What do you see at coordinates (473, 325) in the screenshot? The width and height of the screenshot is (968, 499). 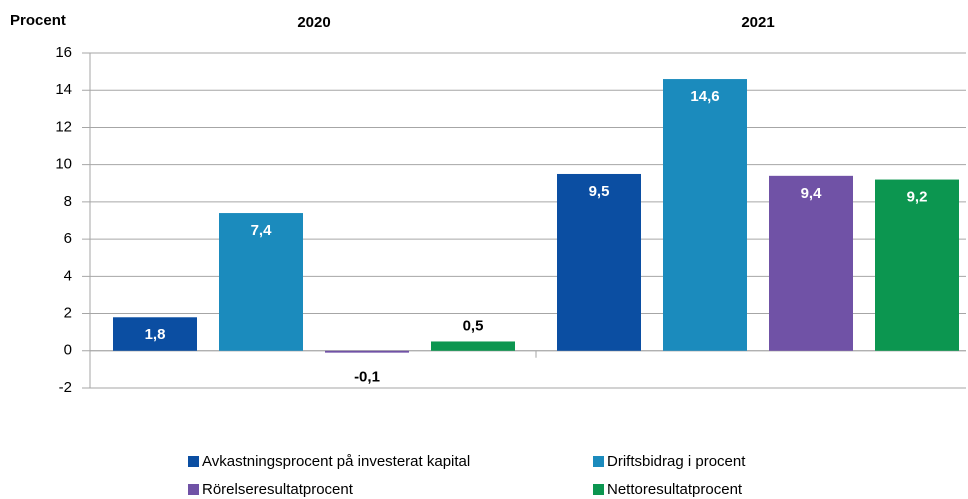 I see `data-label: 0,5` at bounding box center [473, 325].